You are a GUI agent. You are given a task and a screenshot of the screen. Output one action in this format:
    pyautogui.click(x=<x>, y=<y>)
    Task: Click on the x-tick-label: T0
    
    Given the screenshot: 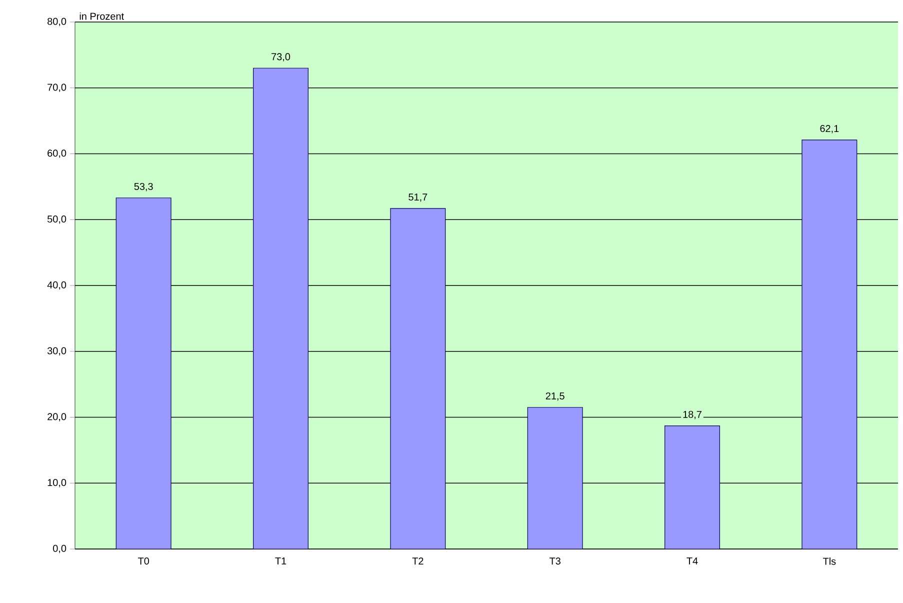 What is the action you would take?
    pyautogui.click(x=144, y=561)
    